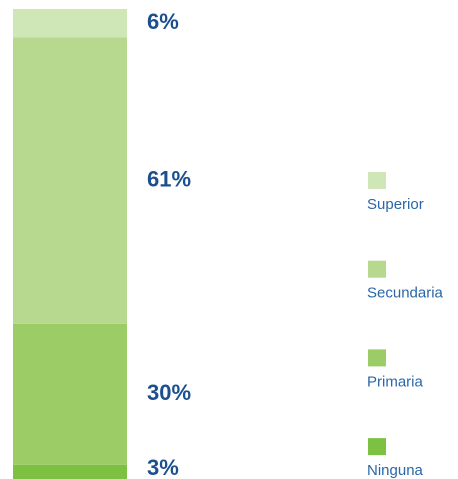 The height and width of the screenshot is (479, 458). Describe the element at coordinates (395, 470) in the screenshot. I see `legend-label: Ninguna` at that location.